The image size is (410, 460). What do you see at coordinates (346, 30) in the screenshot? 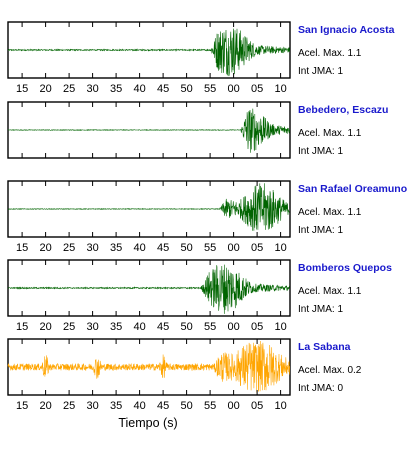
I see `station-name: San Ignacio Acosta` at bounding box center [346, 30].